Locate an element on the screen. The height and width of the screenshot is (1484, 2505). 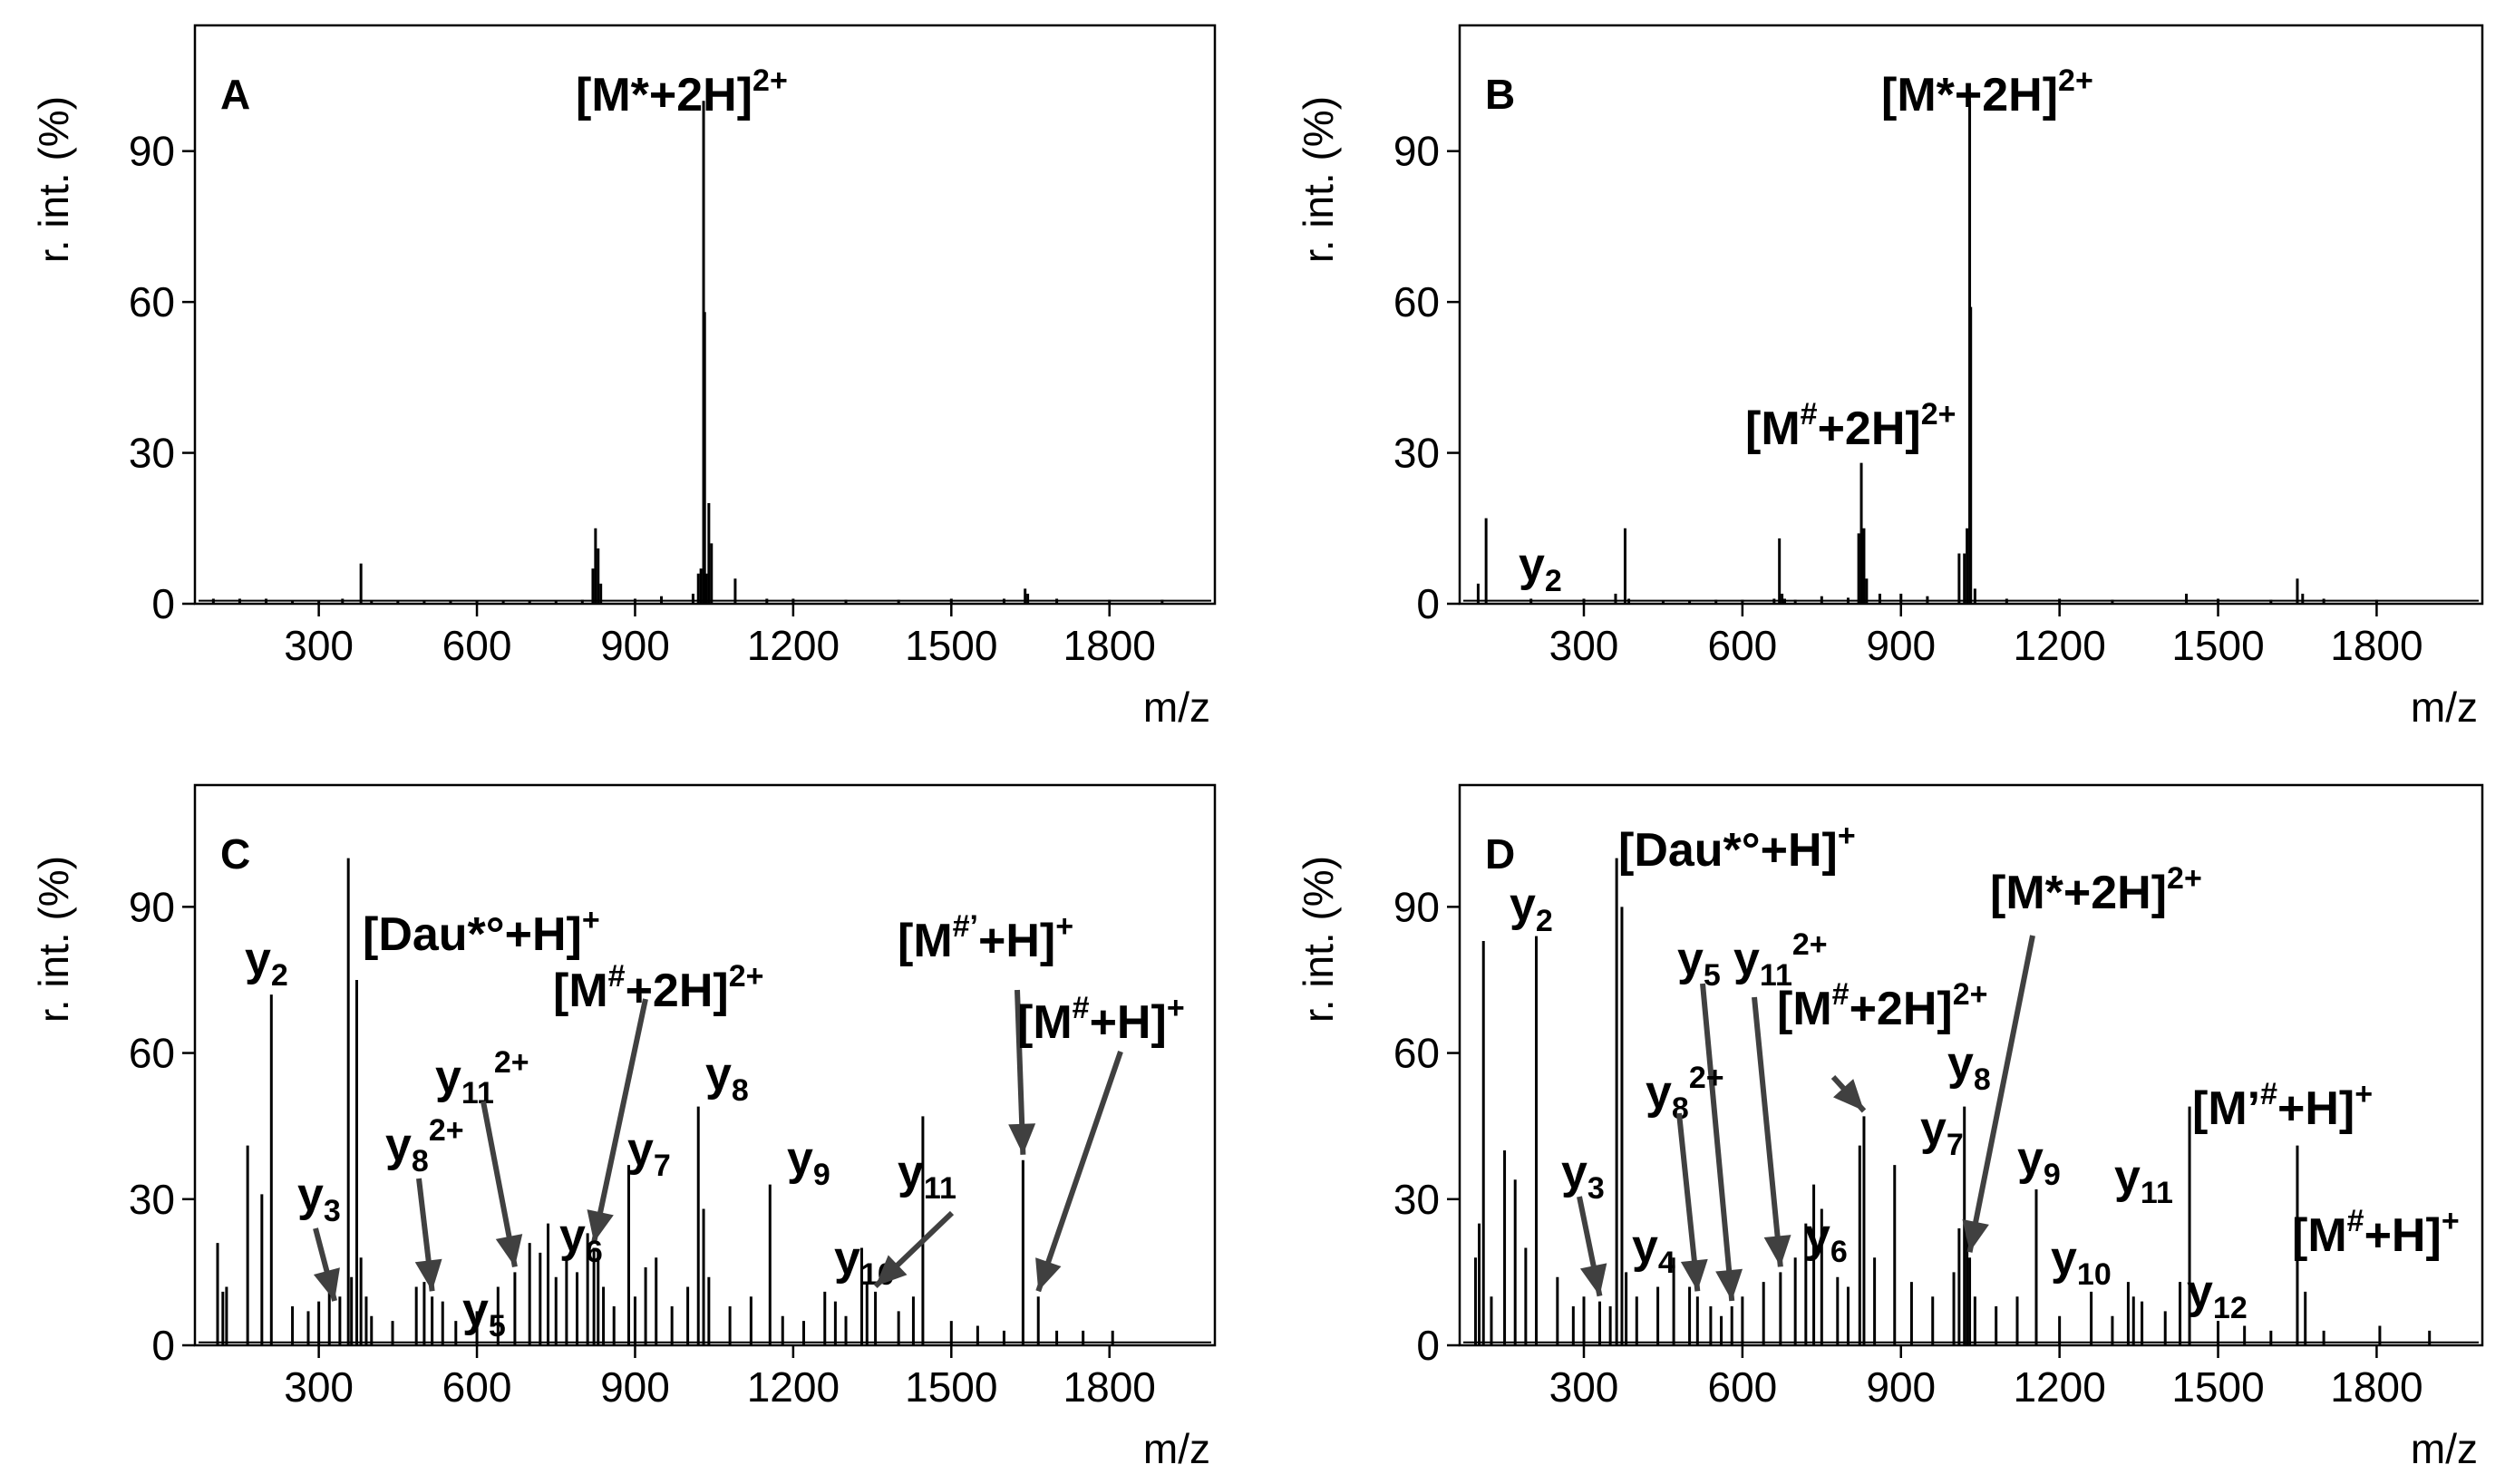
peak-annotation: y112+ is located at coordinates (1780, 960).